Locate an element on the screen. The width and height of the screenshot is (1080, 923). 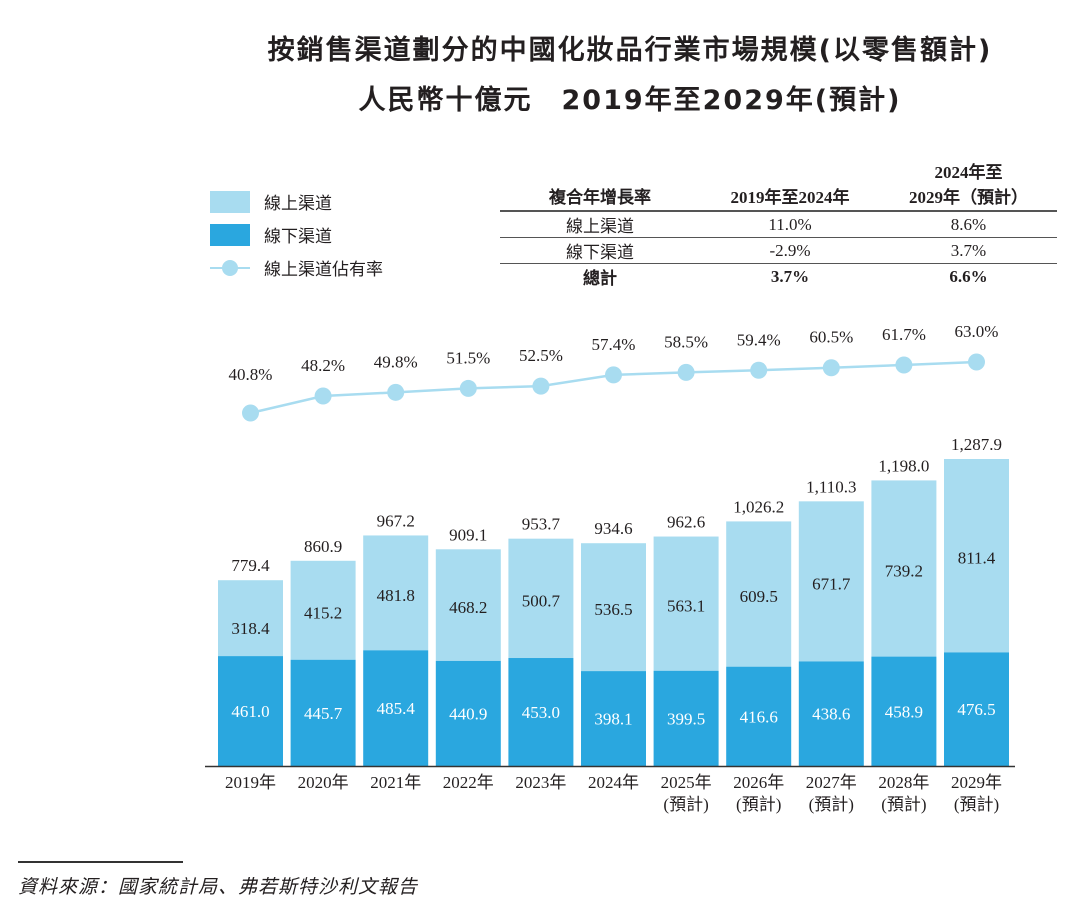
cagr-header-period2-line2: 2029年（預計） is located at coordinates (968, 197).